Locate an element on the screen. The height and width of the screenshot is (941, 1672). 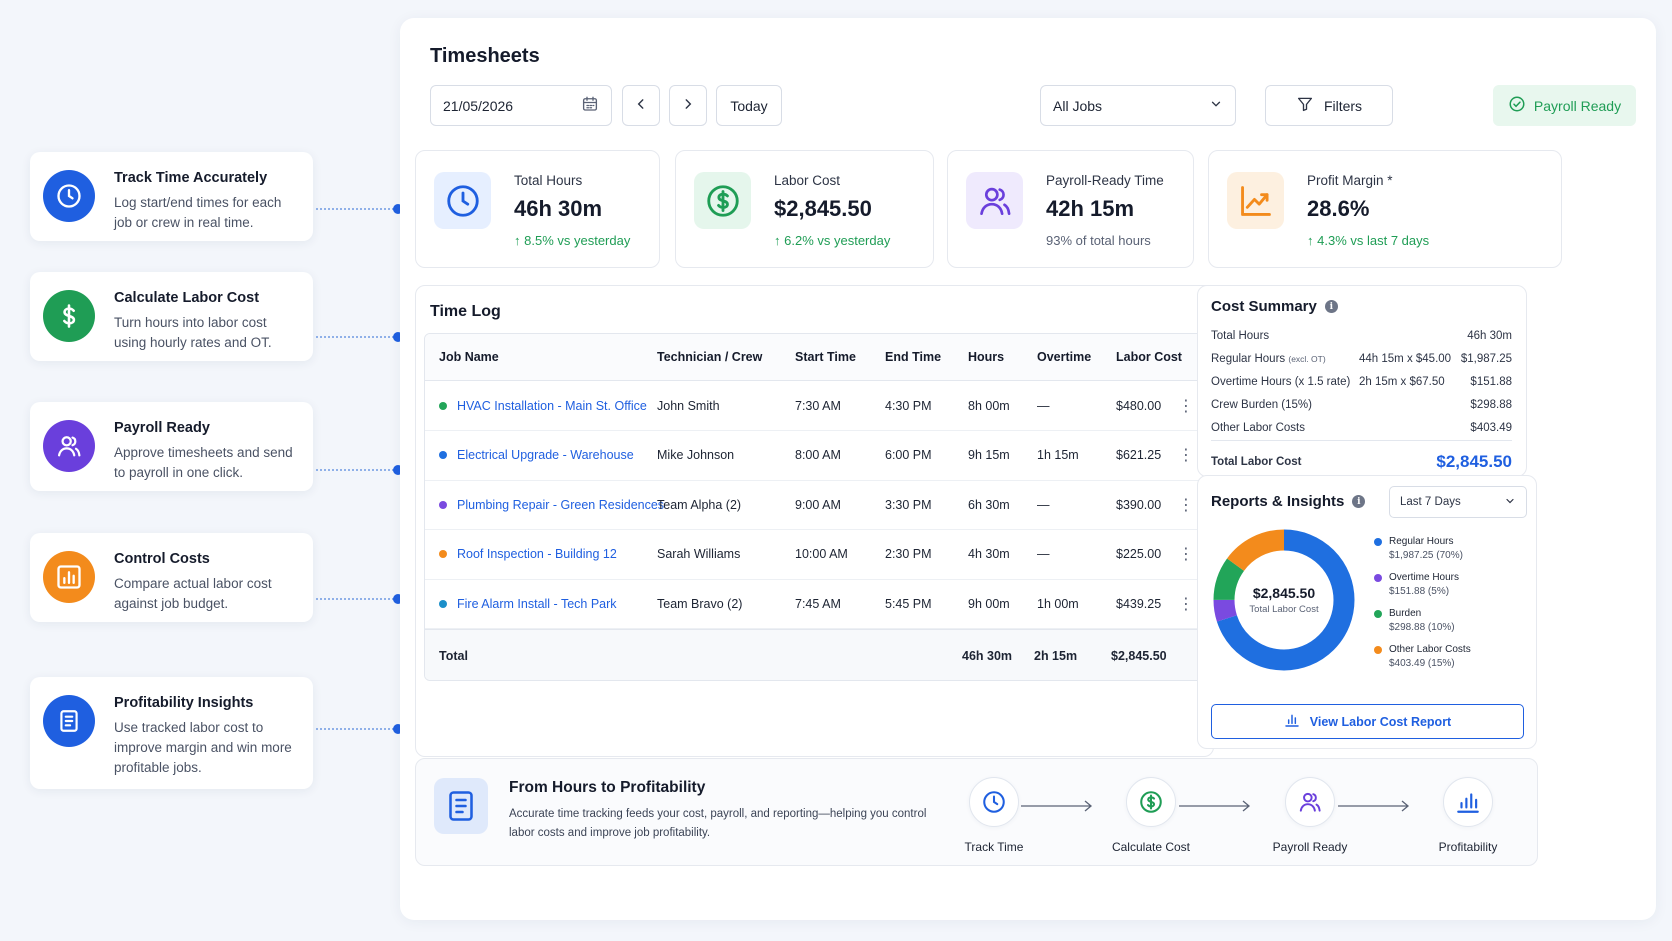
job-name: HVAC Installation - Main St. Office is located at coordinates (552, 405).